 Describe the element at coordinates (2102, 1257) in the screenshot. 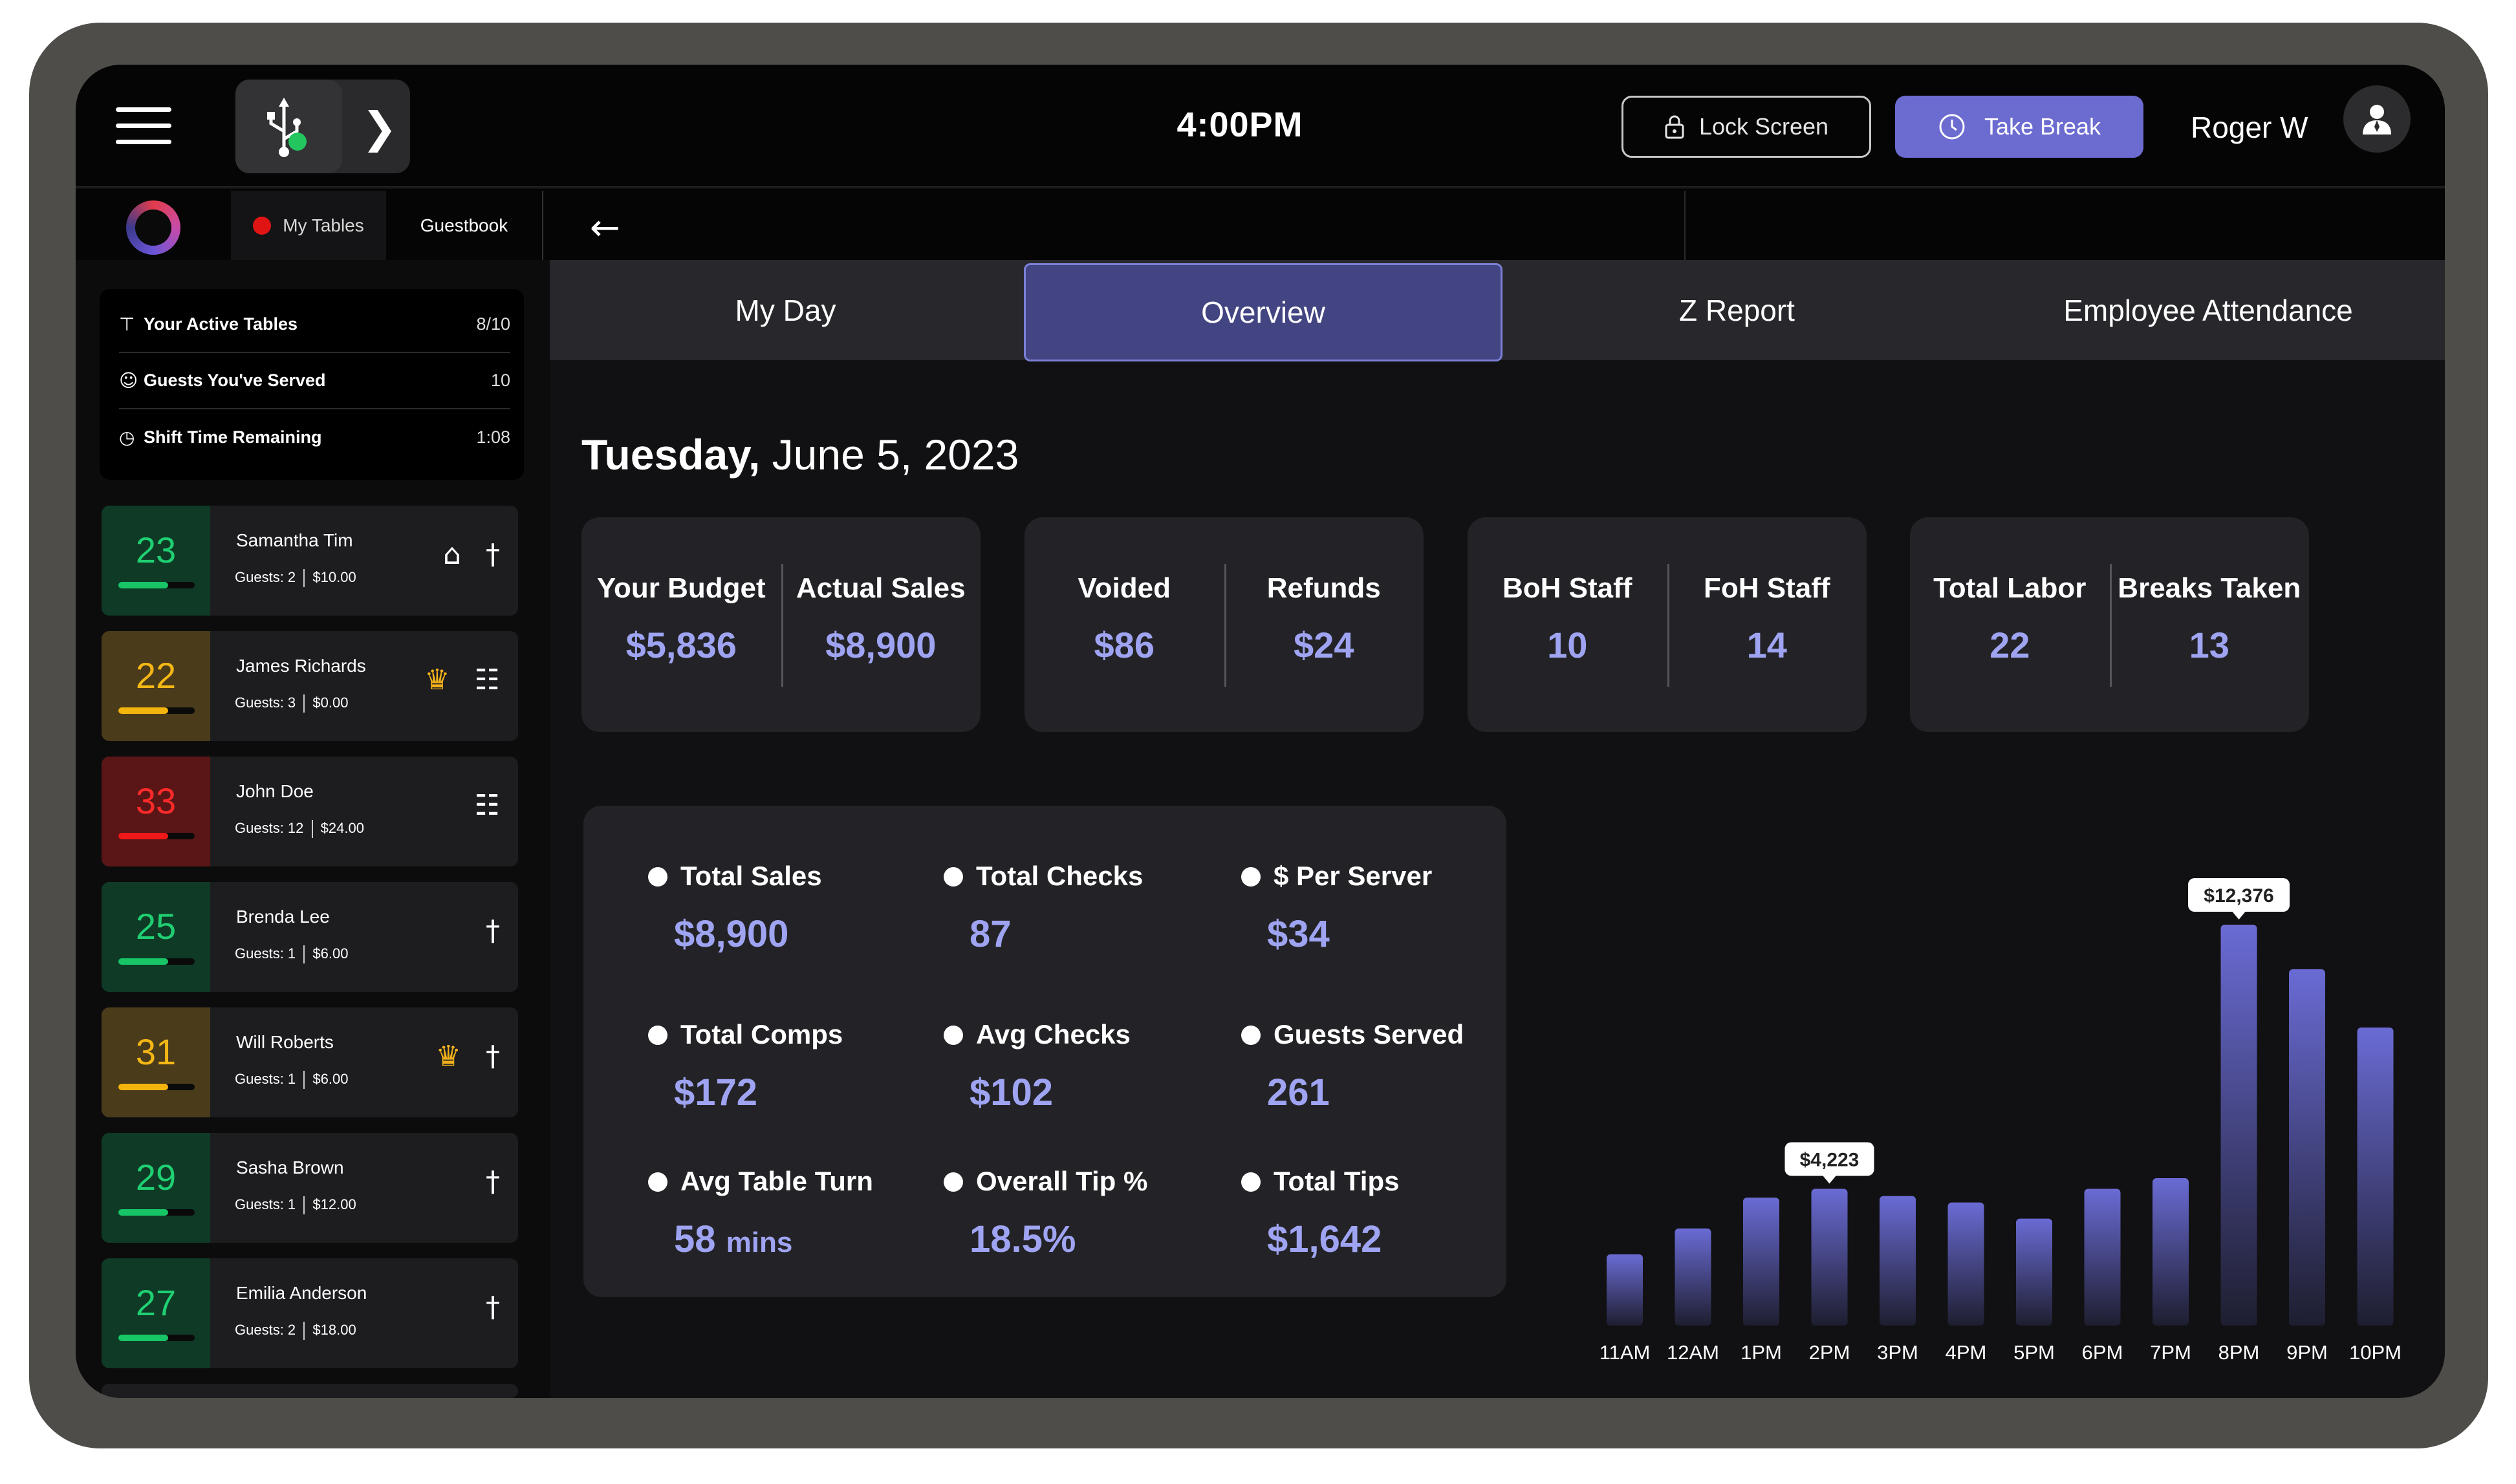

I see `bar-6pm` at that location.